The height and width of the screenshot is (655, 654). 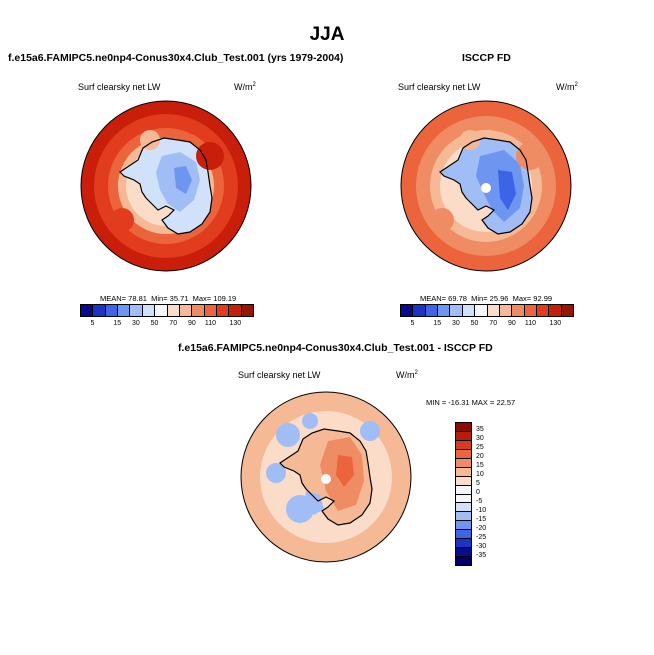 I want to click on colorbar-tick-label: 0, so click(x=478, y=492).